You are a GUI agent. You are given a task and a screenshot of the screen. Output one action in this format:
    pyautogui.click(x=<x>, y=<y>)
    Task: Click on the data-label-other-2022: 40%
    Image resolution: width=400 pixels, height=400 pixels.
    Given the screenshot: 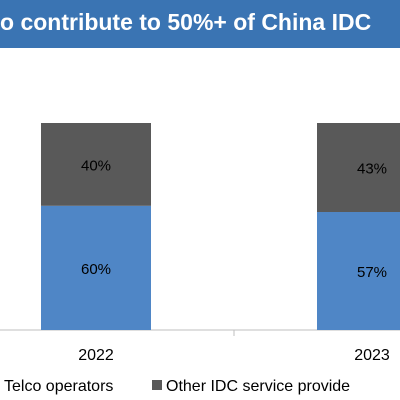 What is the action you would take?
    pyautogui.click(x=96, y=165)
    